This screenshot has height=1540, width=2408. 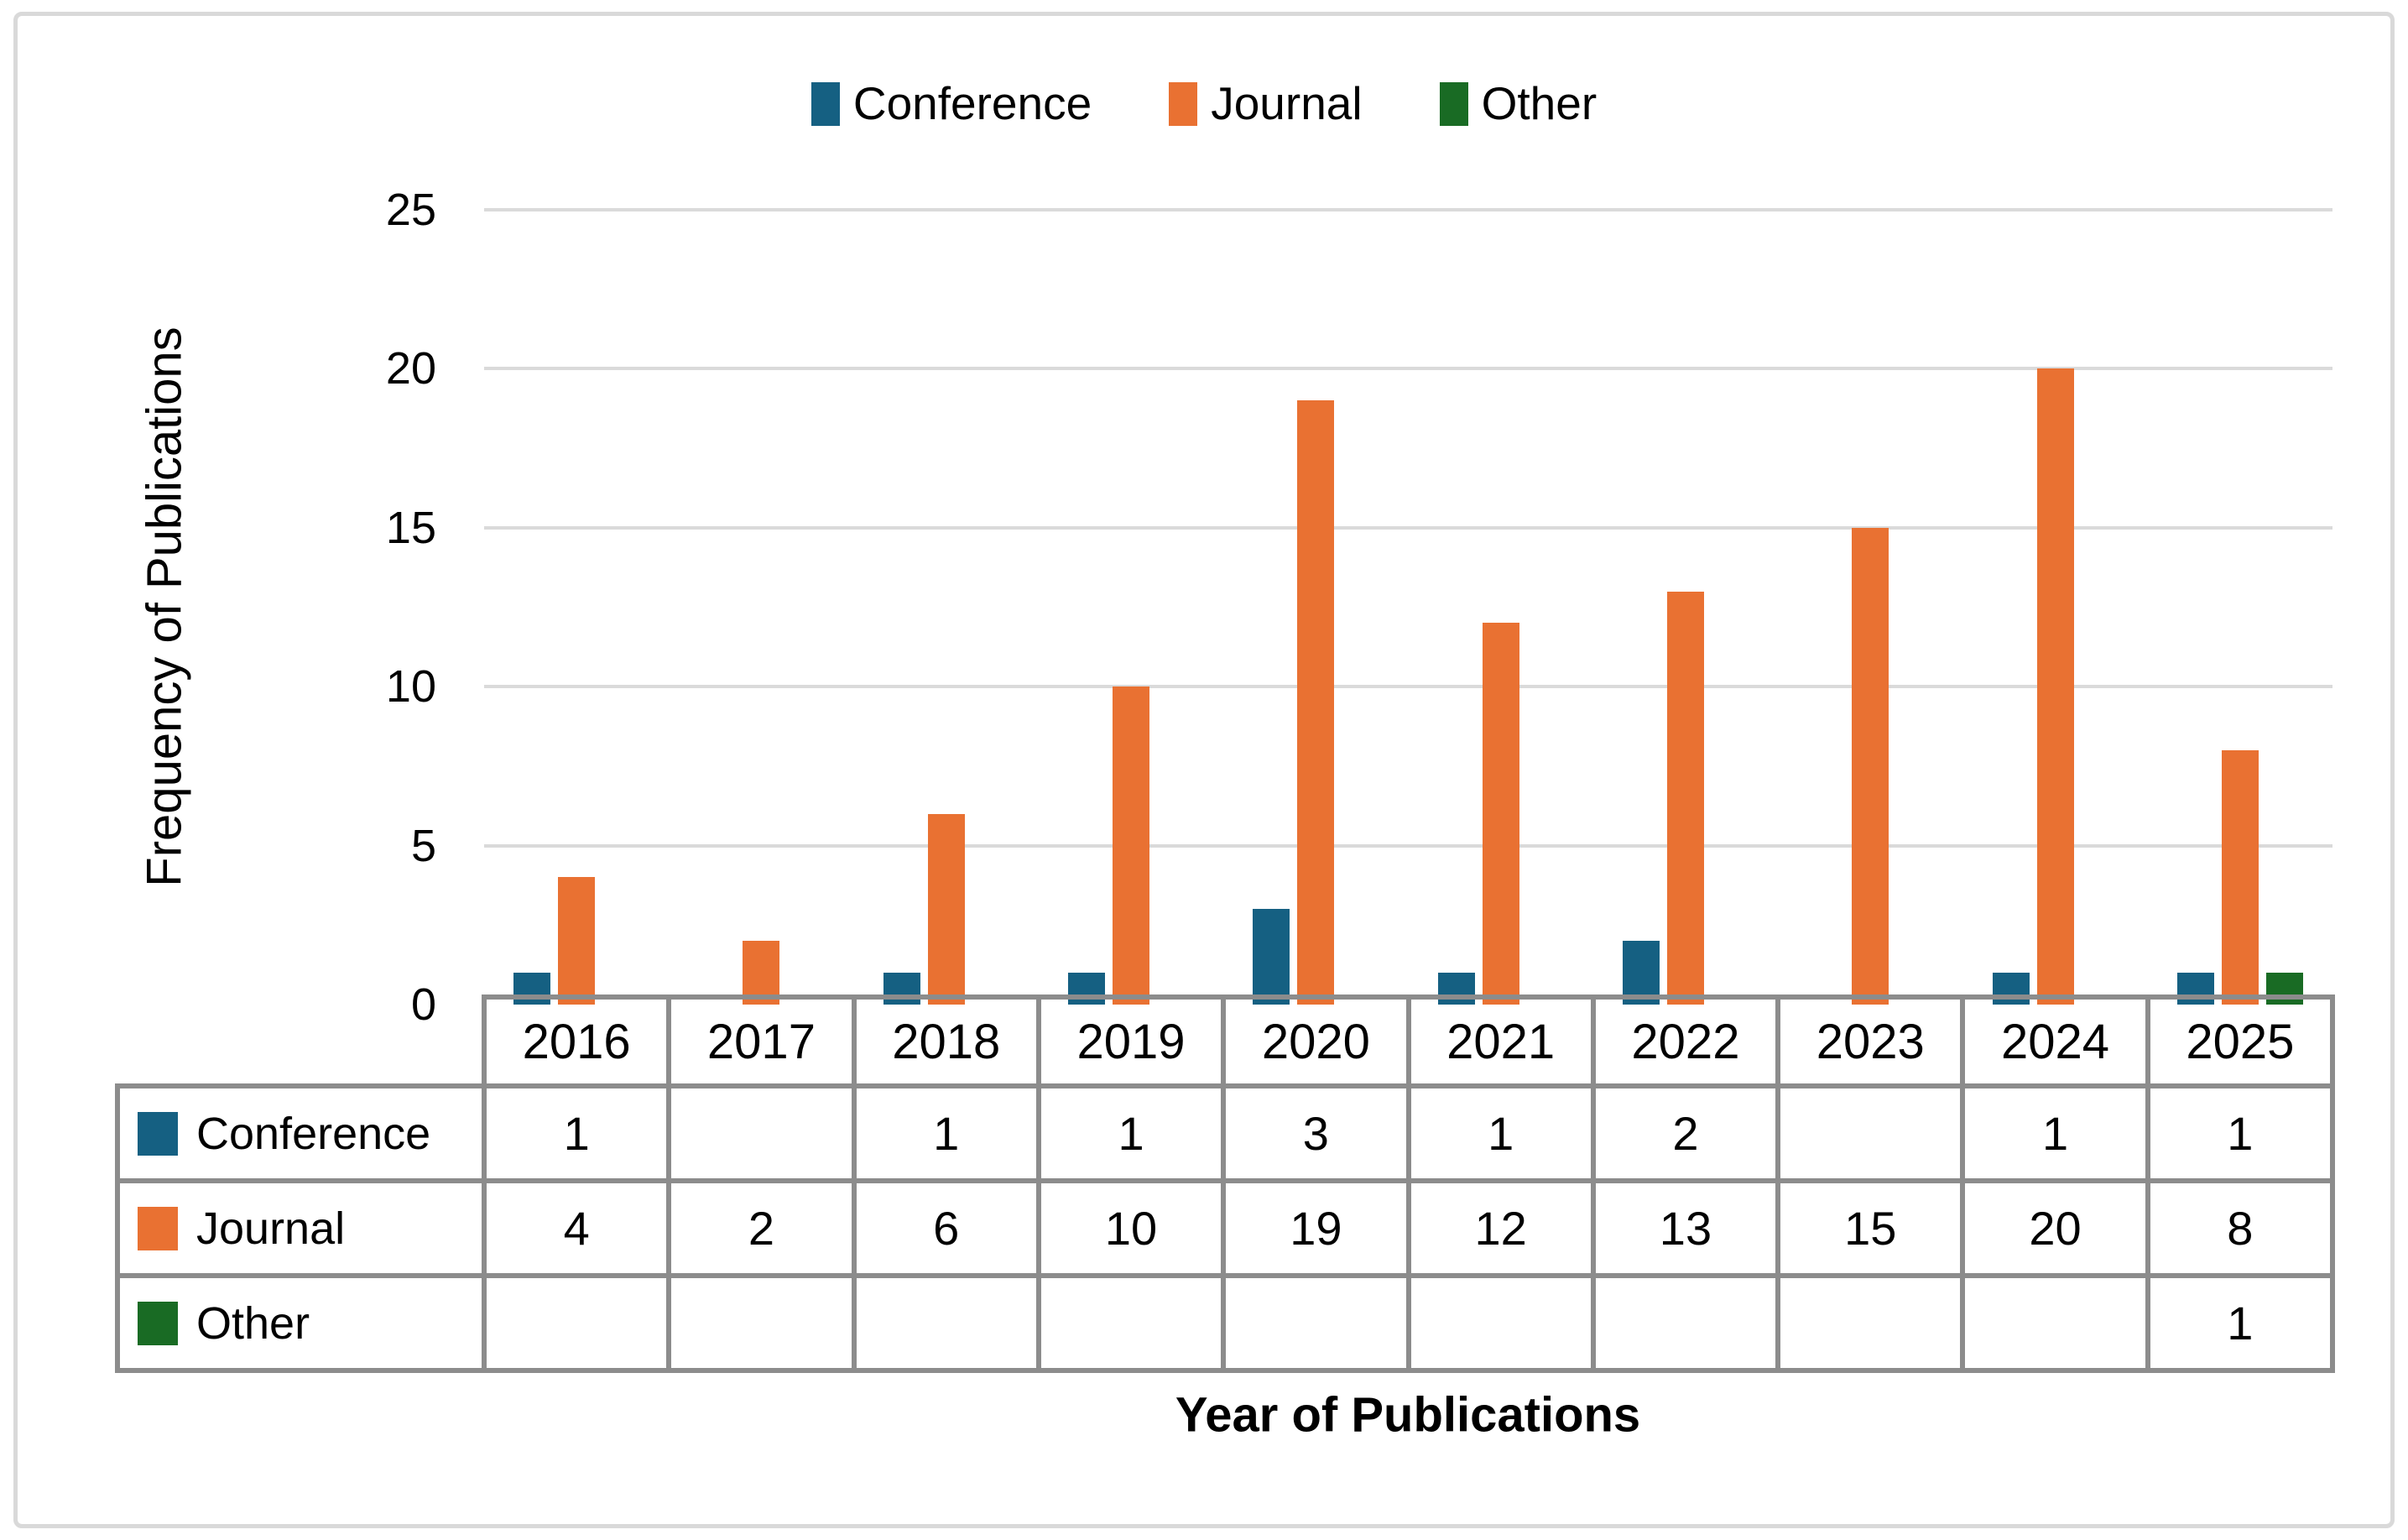 I want to click on legend-item-journal: Journal, so click(x=1266, y=103).